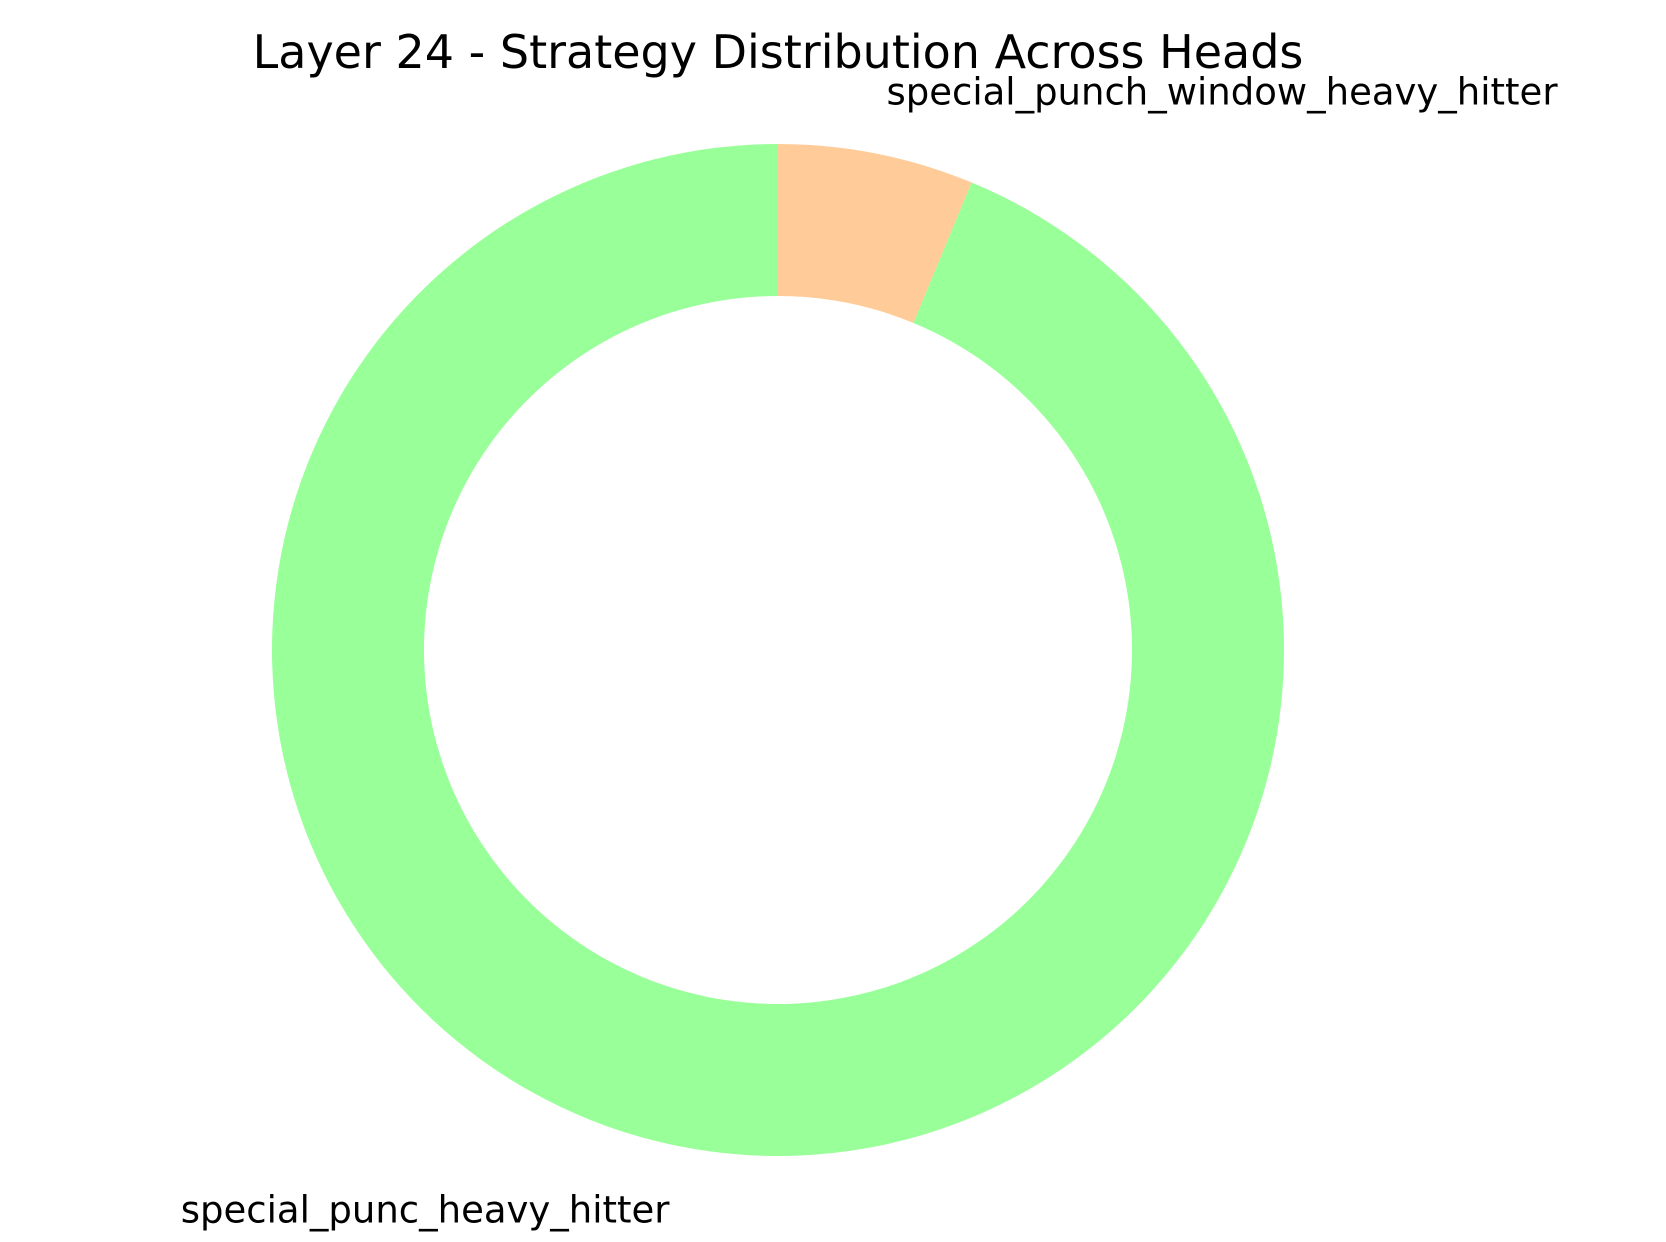 The image size is (1666, 1242). What do you see at coordinates (1222, 92) in the screenshot?
I see `slice-label-0: special_punch_window_heavy_hitter` at bounding box center [1222, 92].